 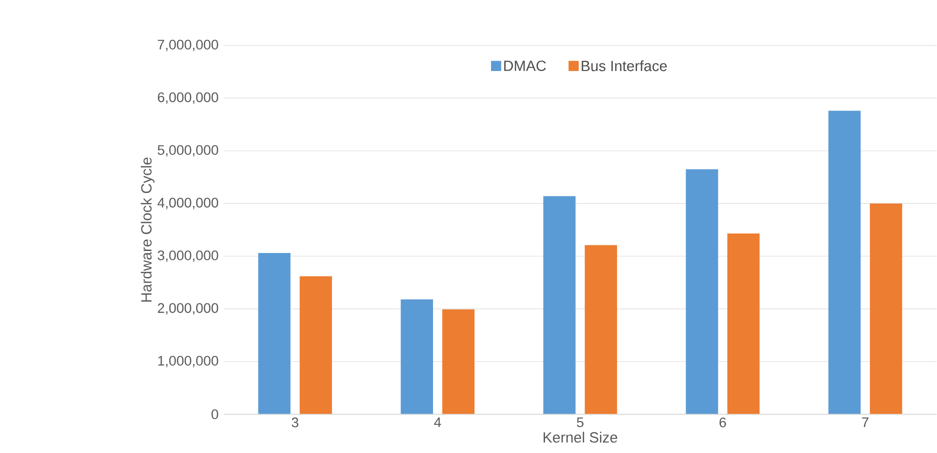 I want to click on y-tick-label: 4,000,000, so click(x=187, y=204).